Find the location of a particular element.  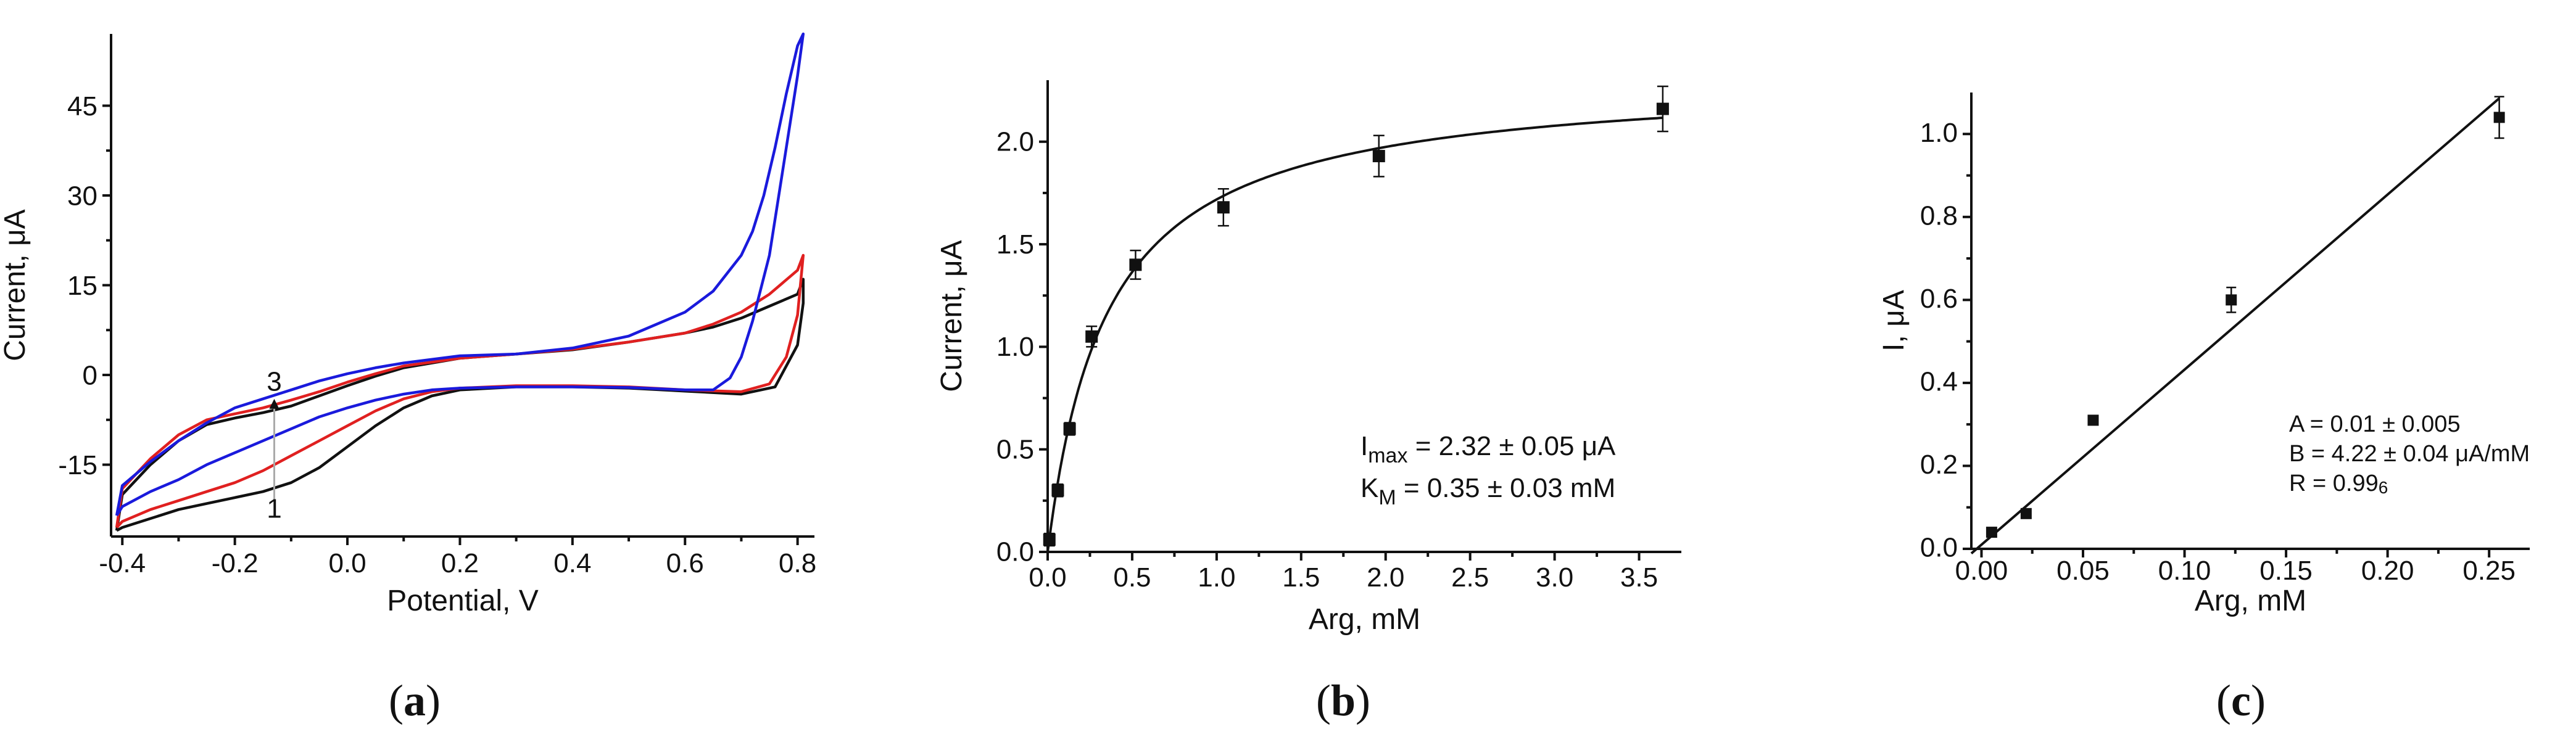

x-tick-label: 0.2 is located at coordinates (460, 563).